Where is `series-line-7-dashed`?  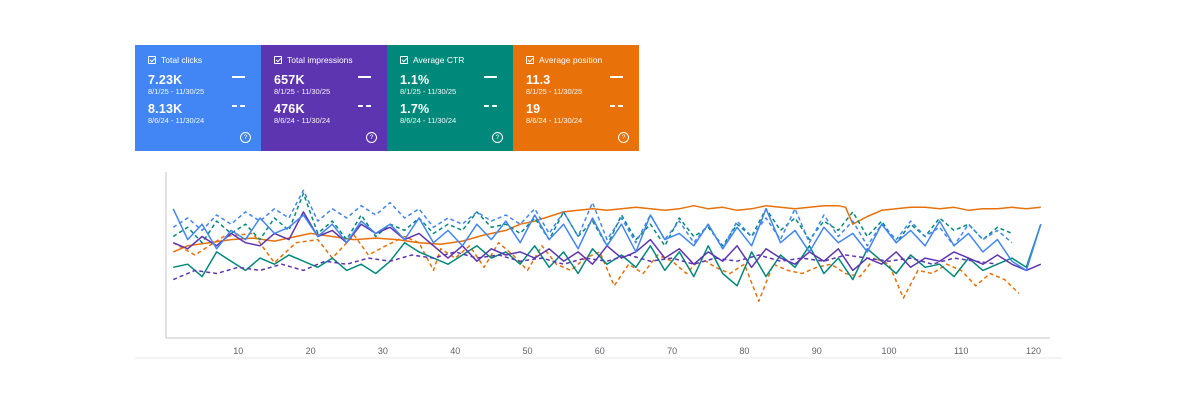 series-line-7-dashed is located at coordinates (592, 219).